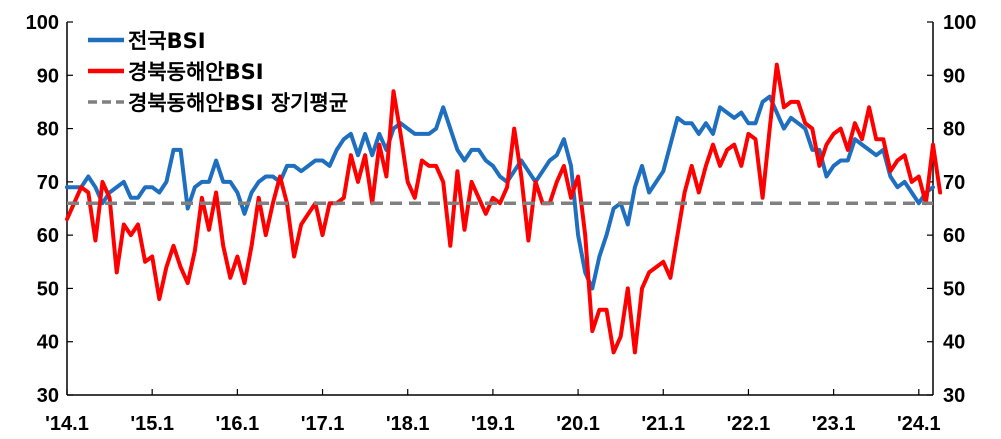  Describe the element at coordinates (196, 72) in the screenshot. I see `legend-label: 경북동해안BSI` at that location.